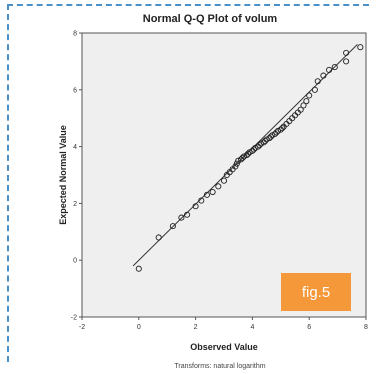 This screenshot has height=374, width=377. Describe the element at coordinates (224, 347) in the screenshot. I see `x-axis-title: Observed Value` at that location.